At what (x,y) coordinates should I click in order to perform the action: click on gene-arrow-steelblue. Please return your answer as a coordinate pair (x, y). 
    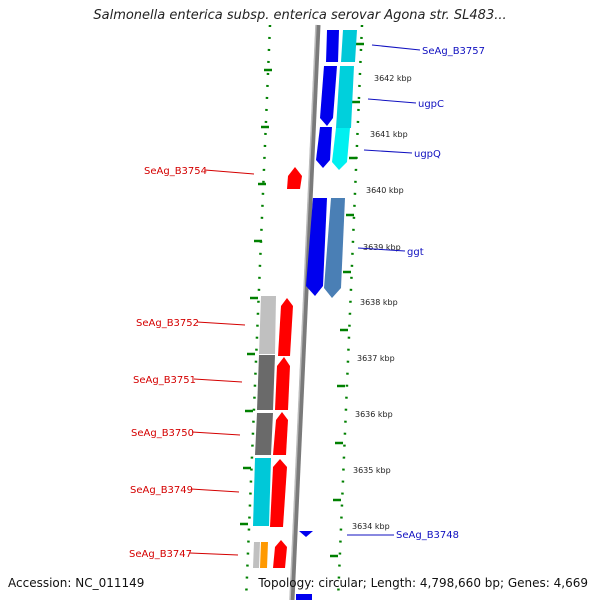
    Looking at the image, I should click on (334, 248).